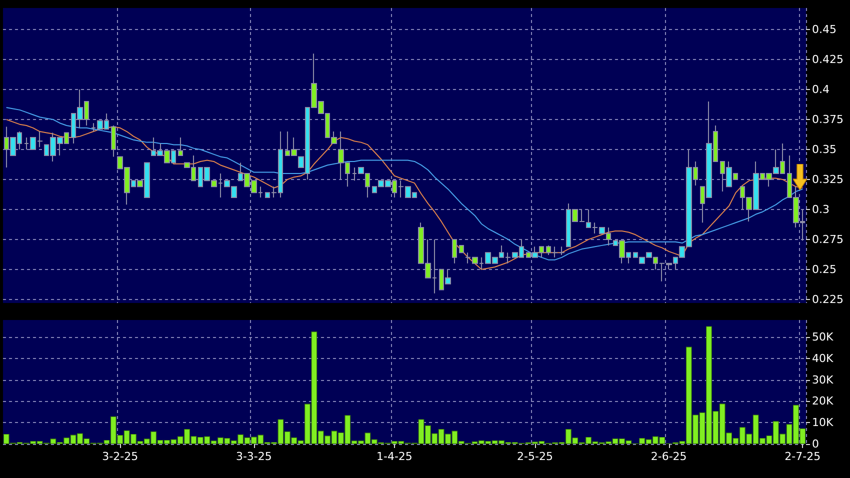 Image resolution: width=850 pixels, height=478 pixels. I want to click on y-tick-label: 0.375, so click(828, 119).